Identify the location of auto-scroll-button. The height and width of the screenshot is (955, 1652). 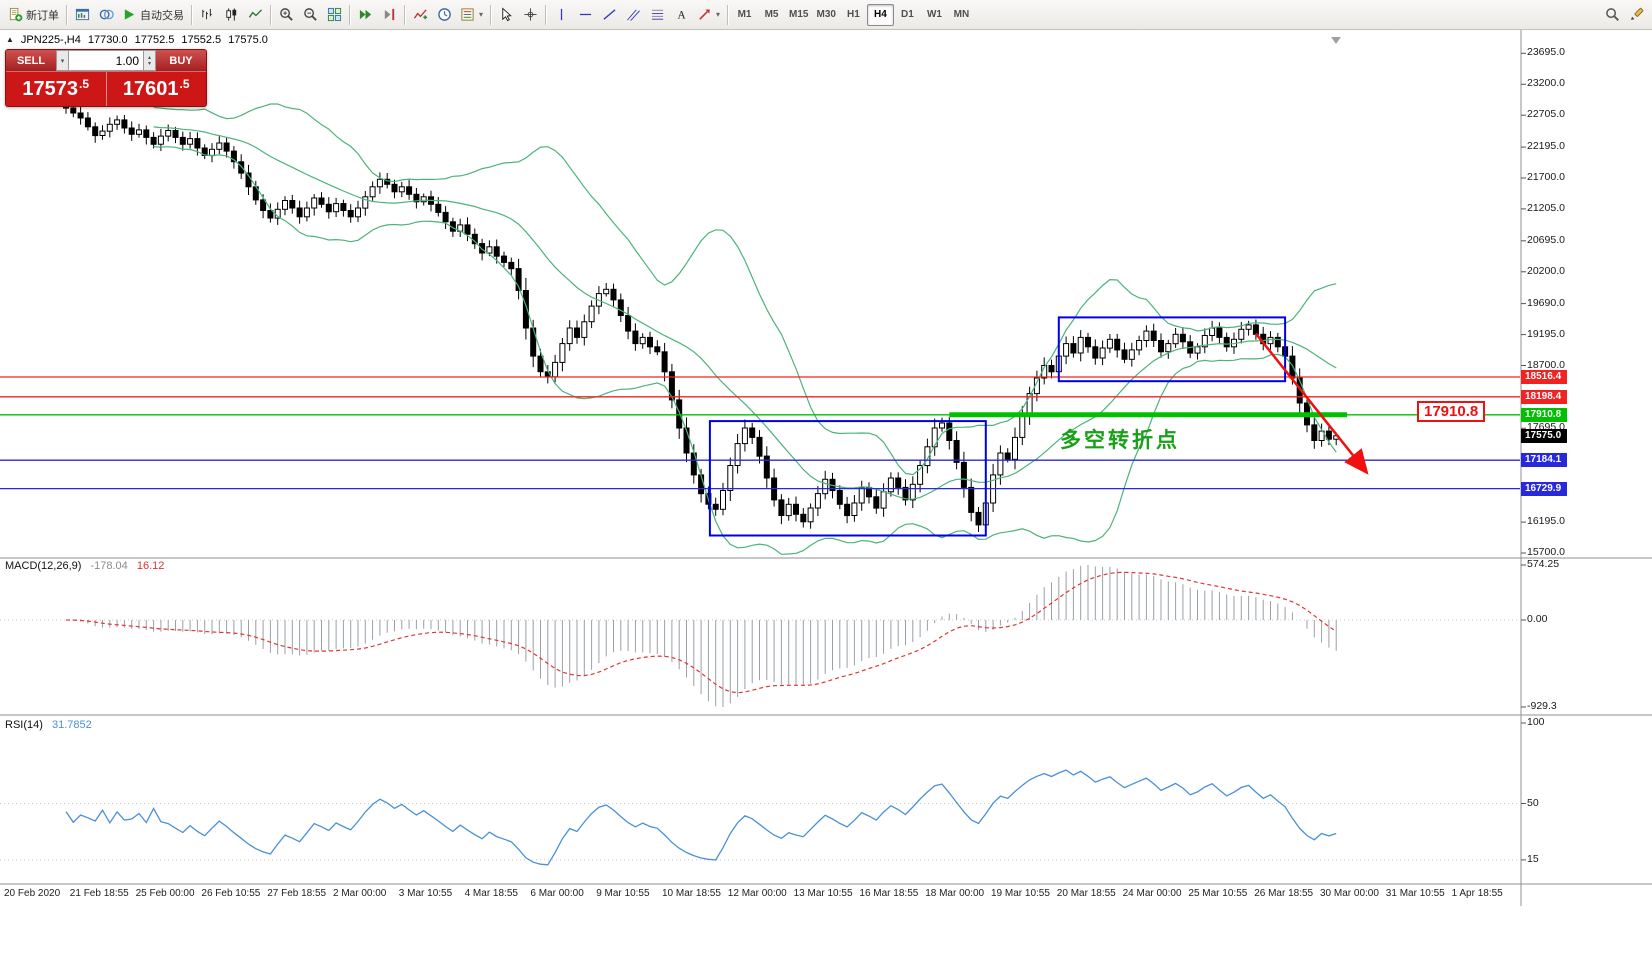
(365, 15).